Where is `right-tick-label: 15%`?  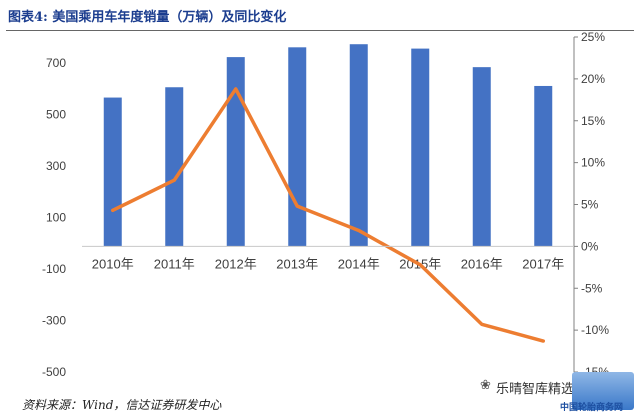
right-tick-label: 15% is located at coordinates (593, 121).